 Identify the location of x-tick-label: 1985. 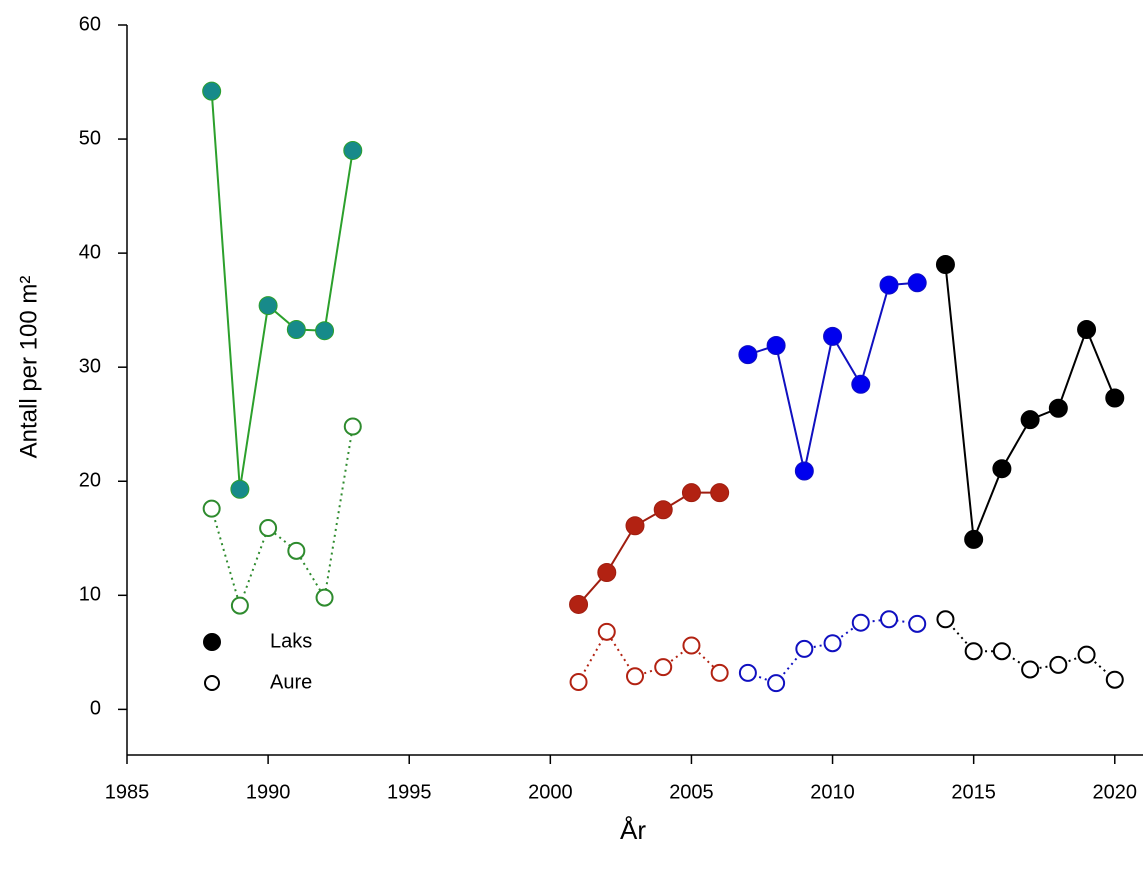
(127, 792).